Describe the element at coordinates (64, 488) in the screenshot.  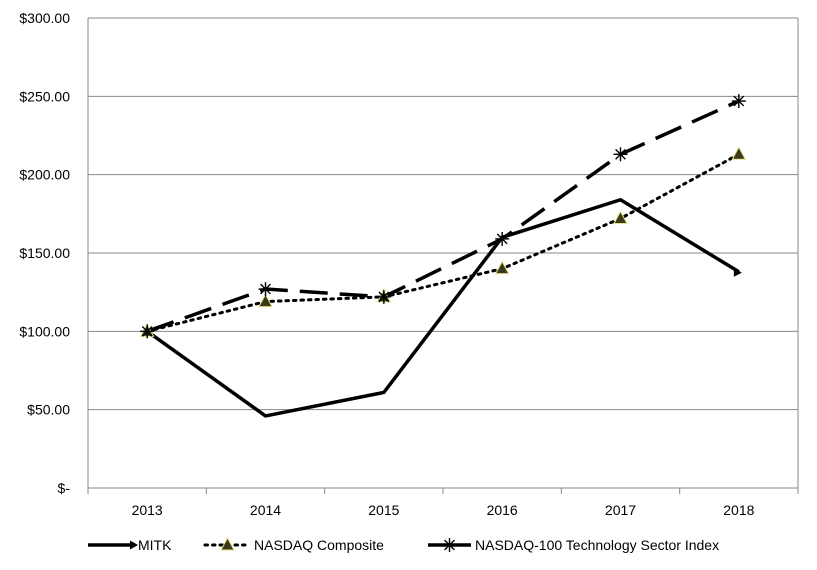
I see `y-tick-label: $-` at that location.